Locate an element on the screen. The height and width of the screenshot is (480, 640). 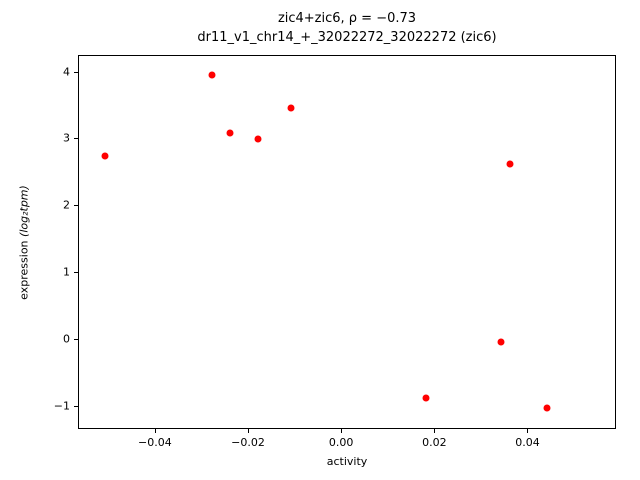
y-tick-label: −1 is located at coordinates (61, 406).